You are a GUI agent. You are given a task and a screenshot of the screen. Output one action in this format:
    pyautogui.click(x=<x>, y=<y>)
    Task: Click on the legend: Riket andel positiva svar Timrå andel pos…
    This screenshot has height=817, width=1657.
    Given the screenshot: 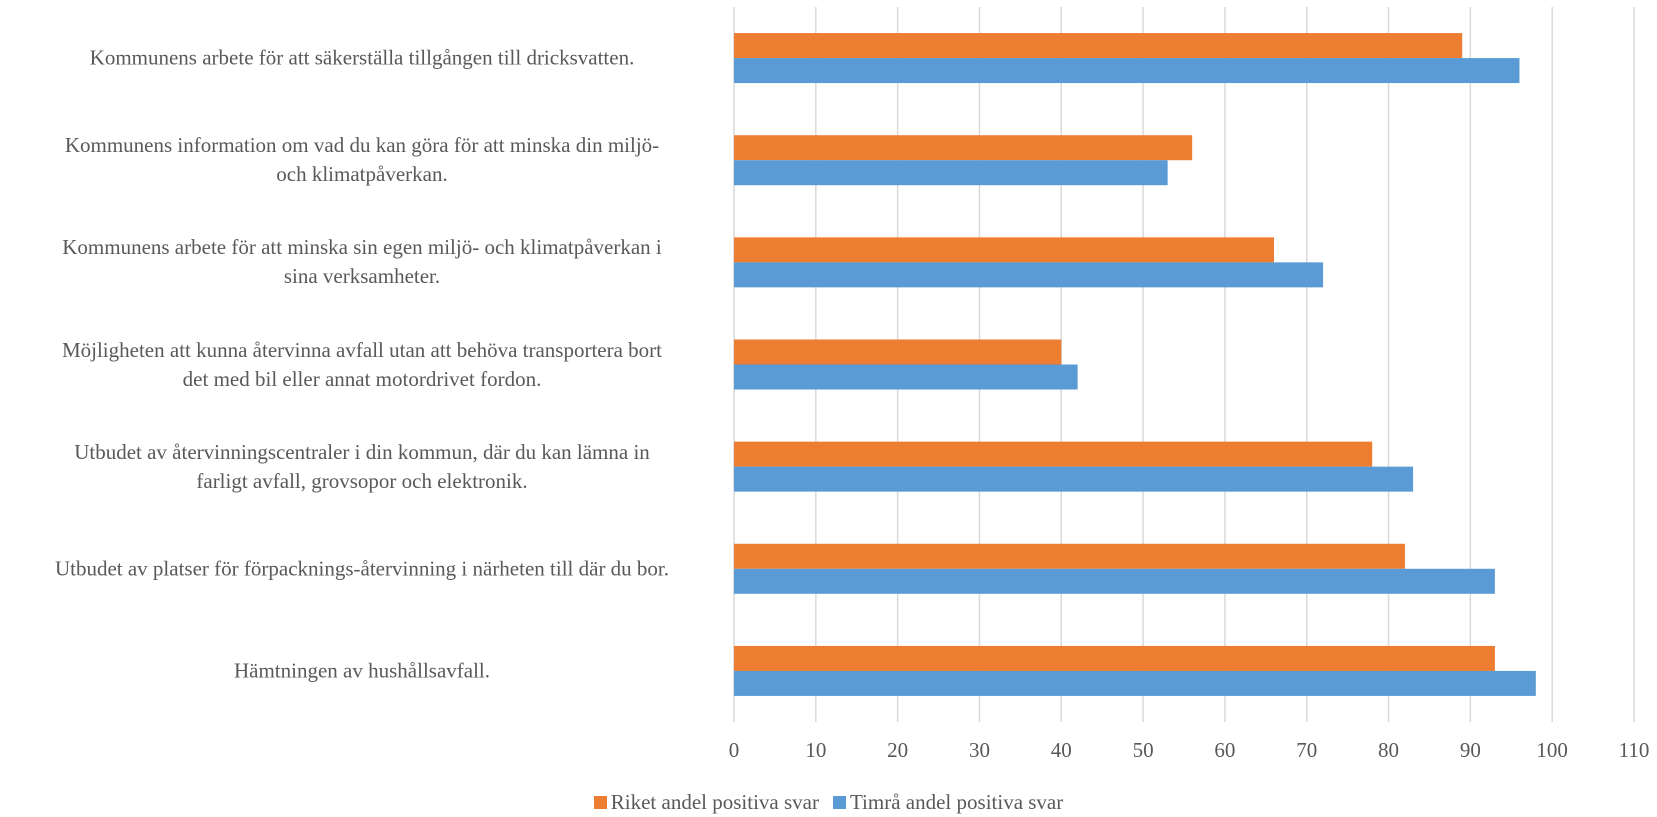 What is the action you would take?
    pyautogui.click(x=828, y=802)
    